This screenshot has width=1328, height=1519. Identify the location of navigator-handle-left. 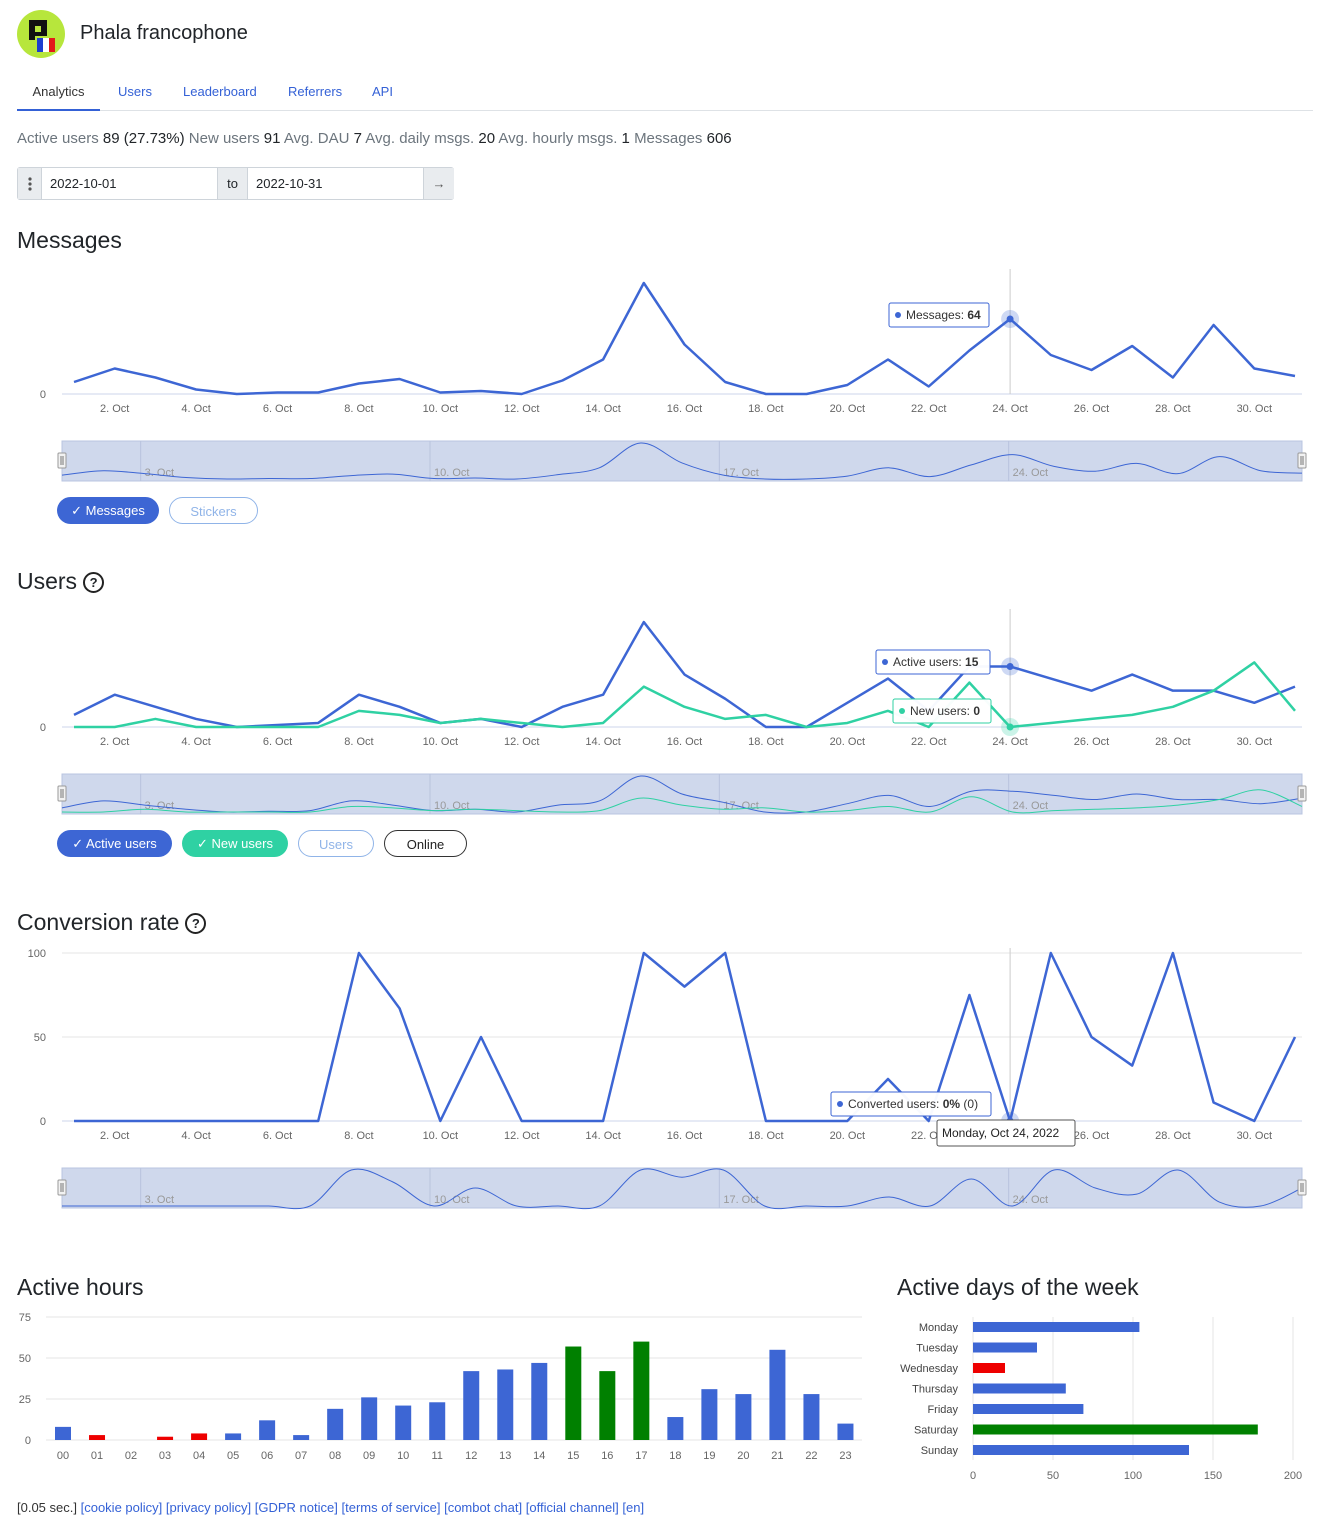
(62, 460).